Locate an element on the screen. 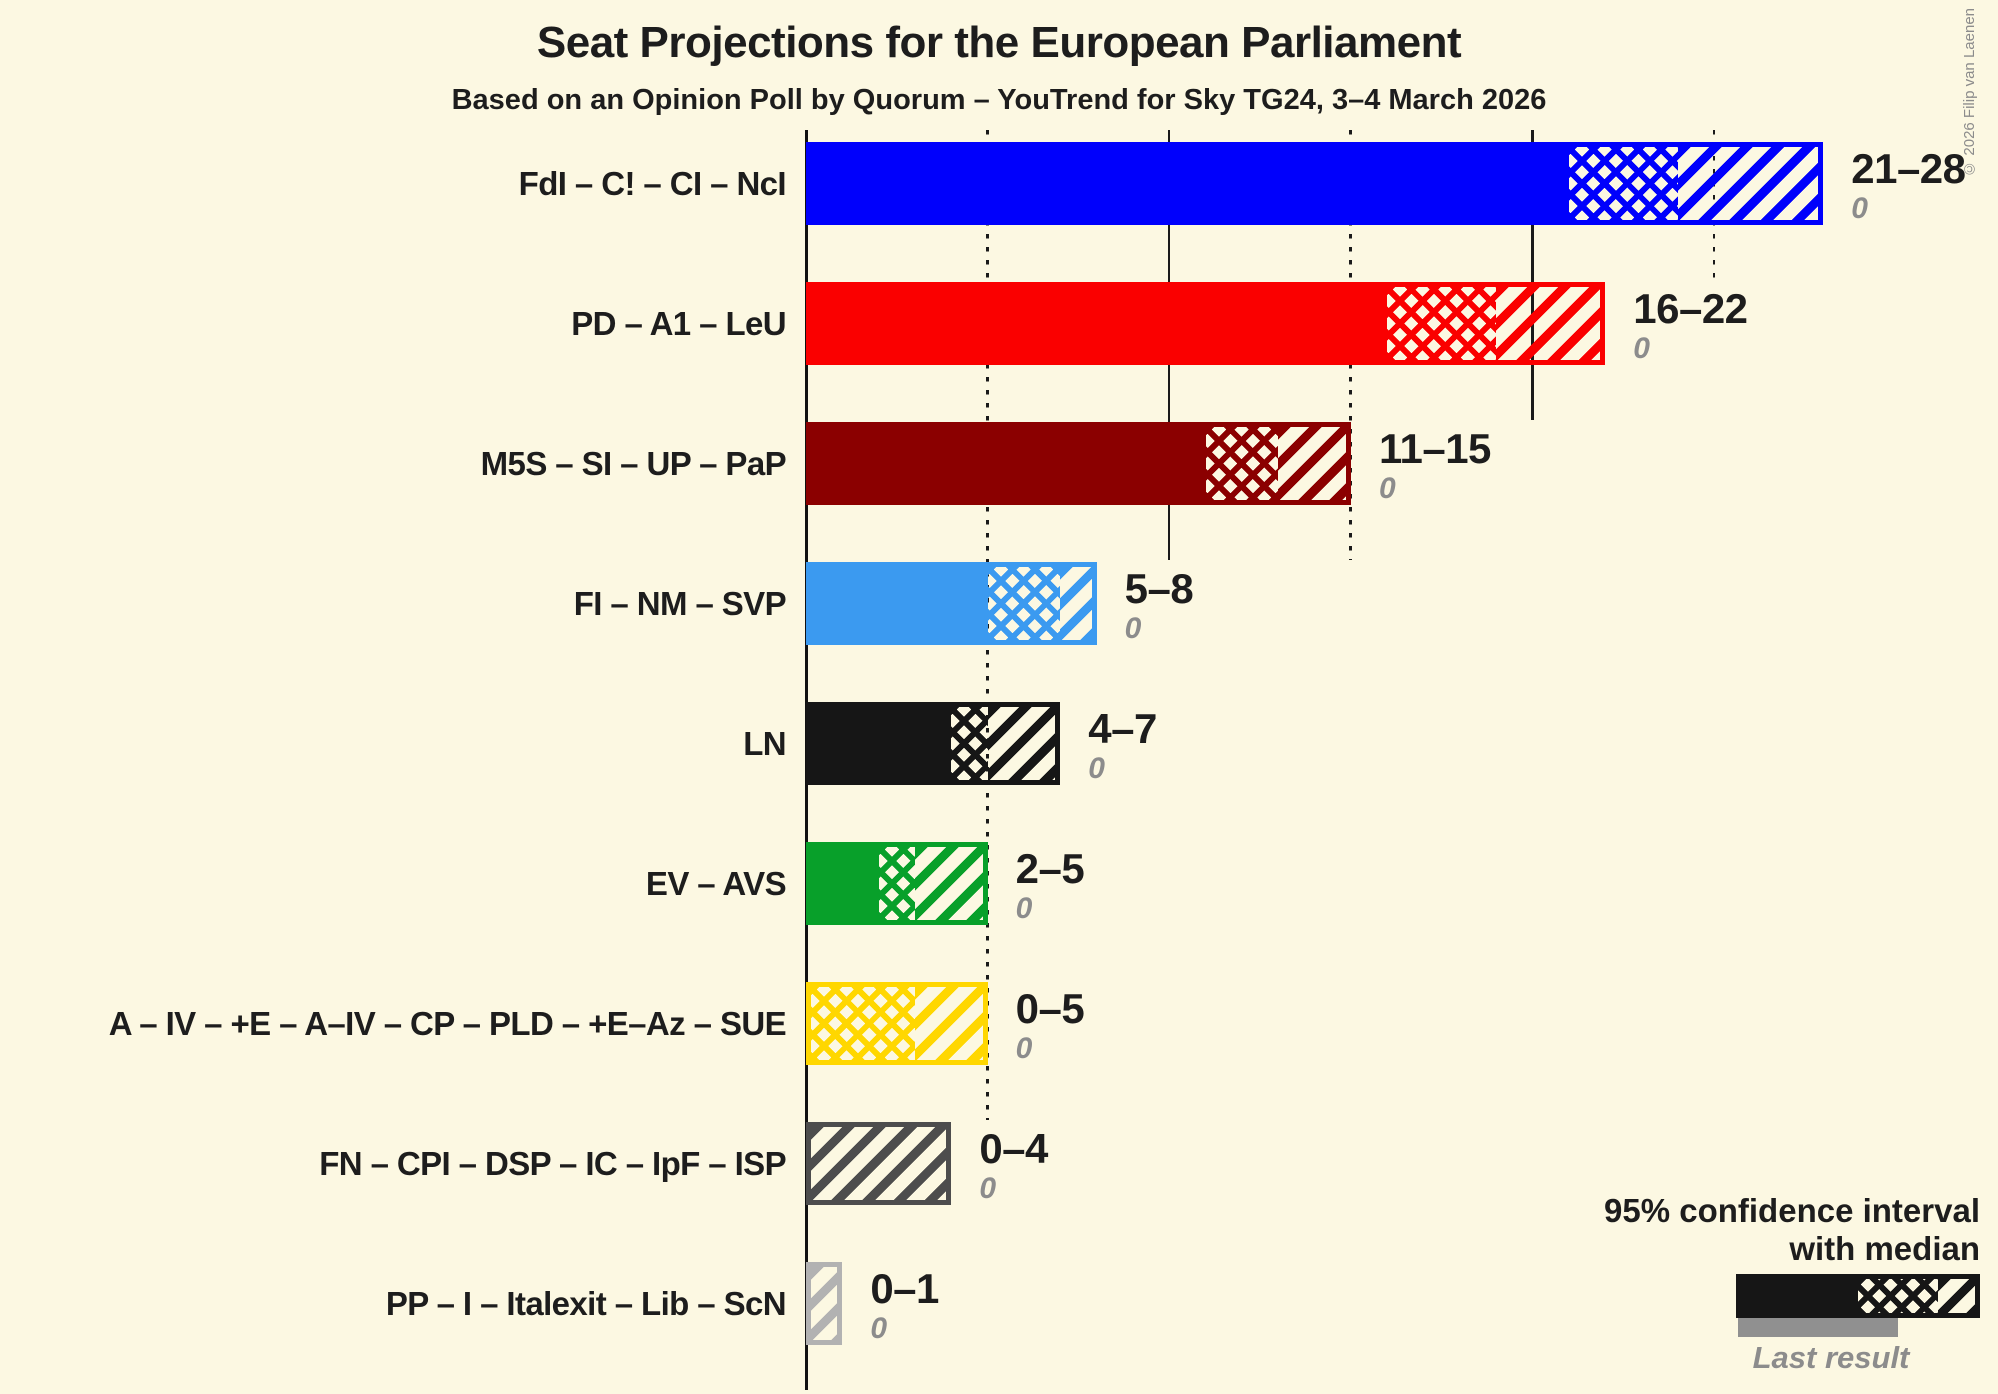  value-block: 2–5 0 is located at coordinates (1050, 886).